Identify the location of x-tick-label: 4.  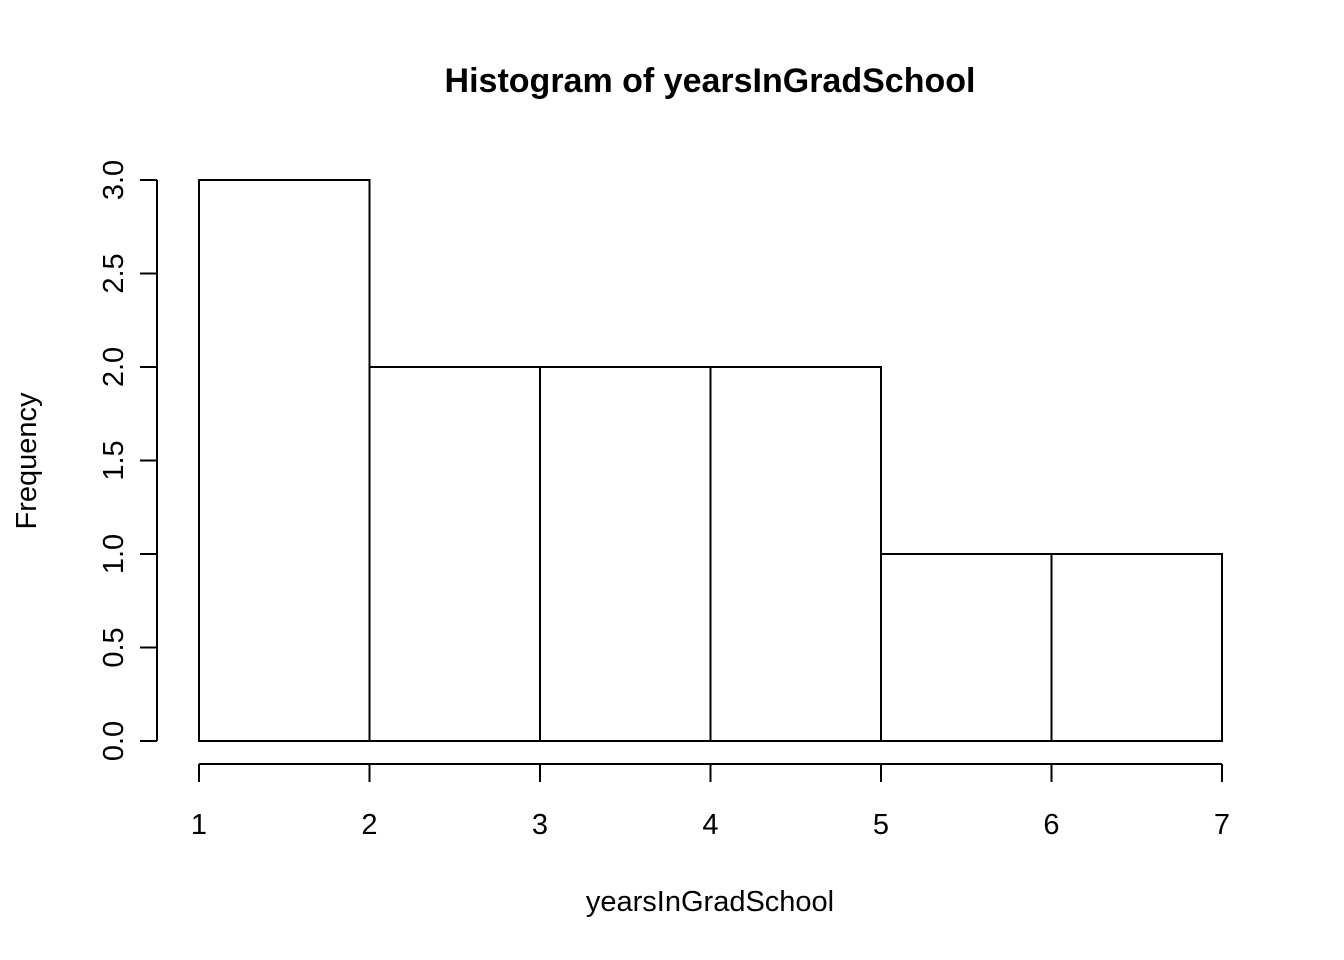
(710, 825).